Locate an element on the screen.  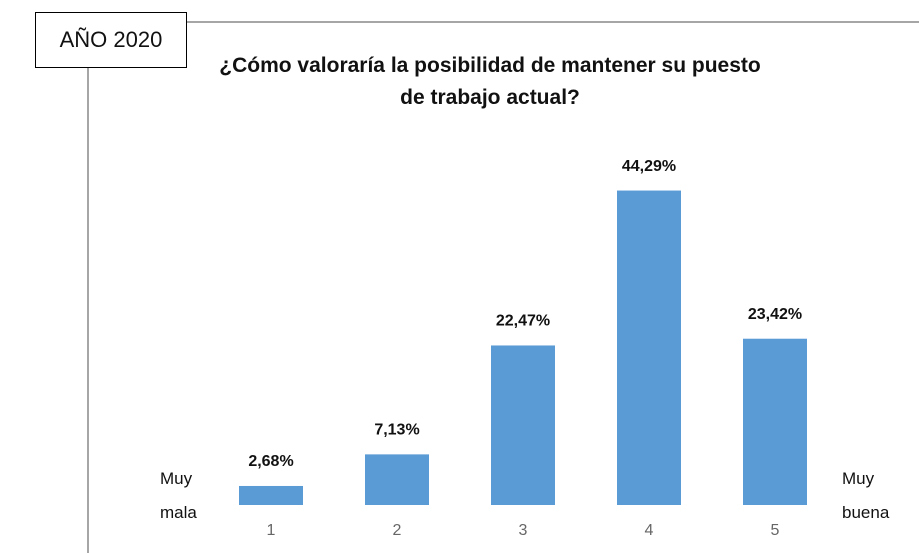
x-tick-label: 4 is located at coordinates (649, 530).